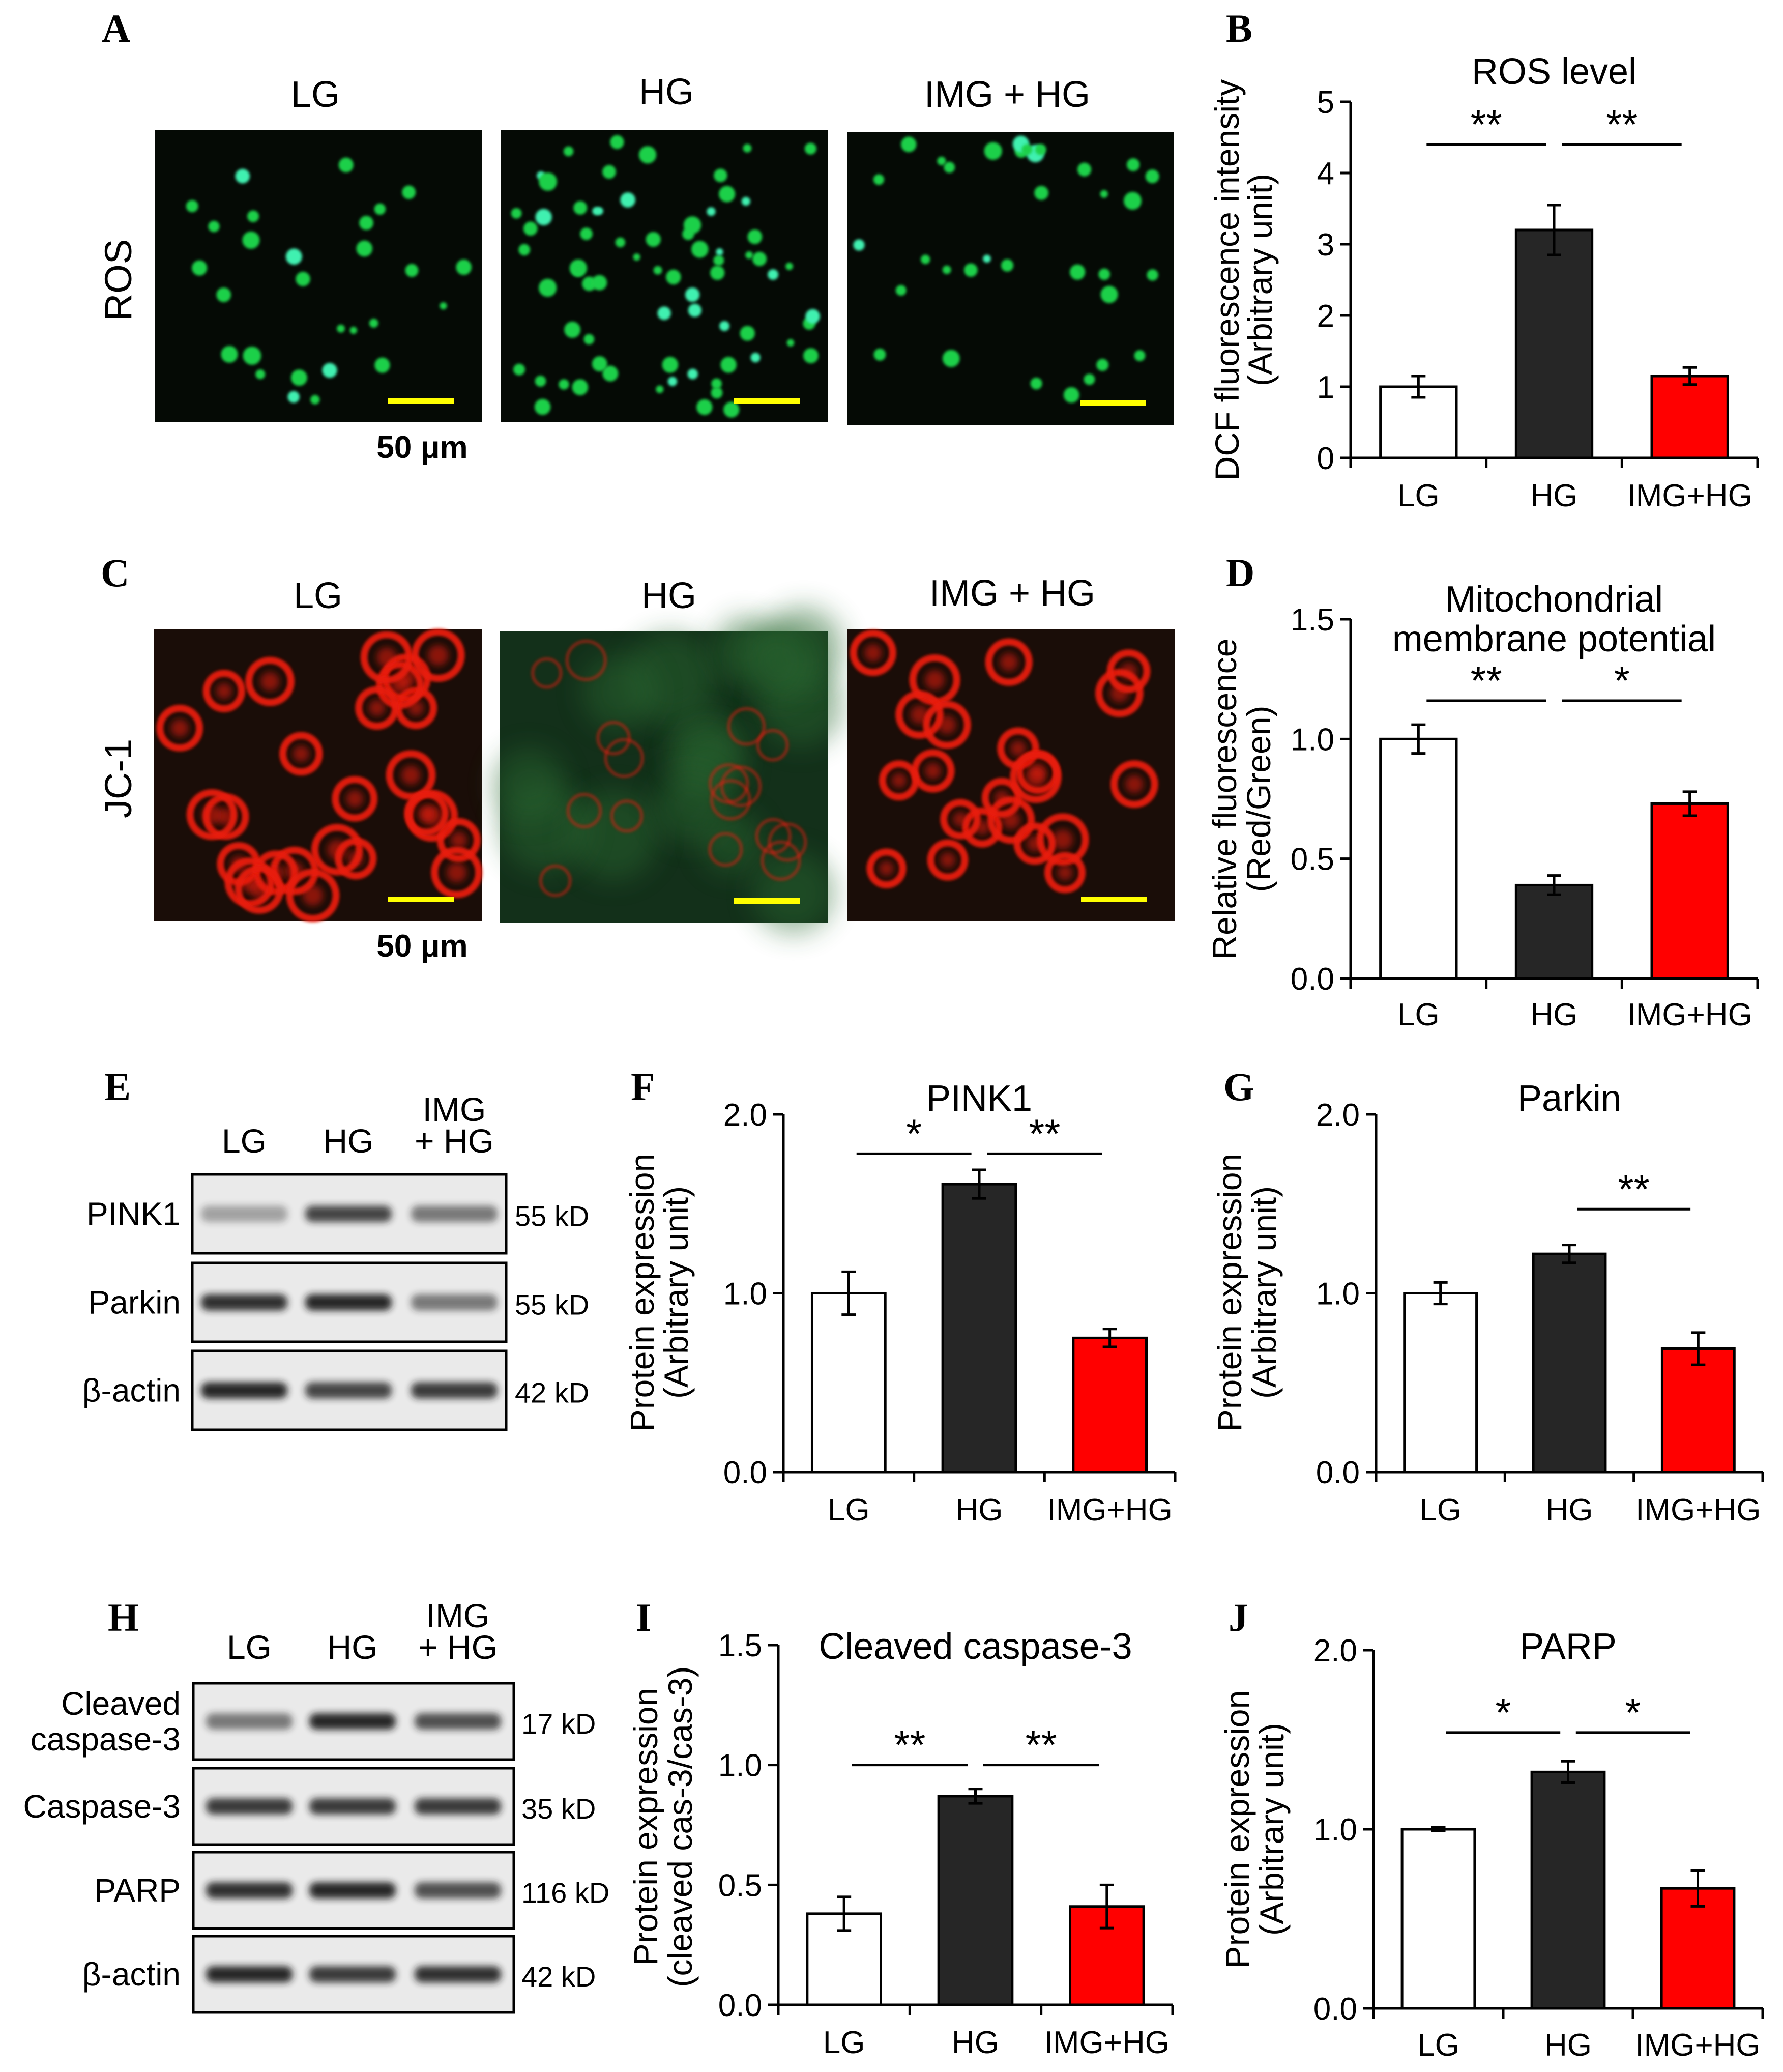 Image resolution: width=1783 pixels, height=2072 pixels. I want to click on kd-label: 35 kD, so click(558, 1809).